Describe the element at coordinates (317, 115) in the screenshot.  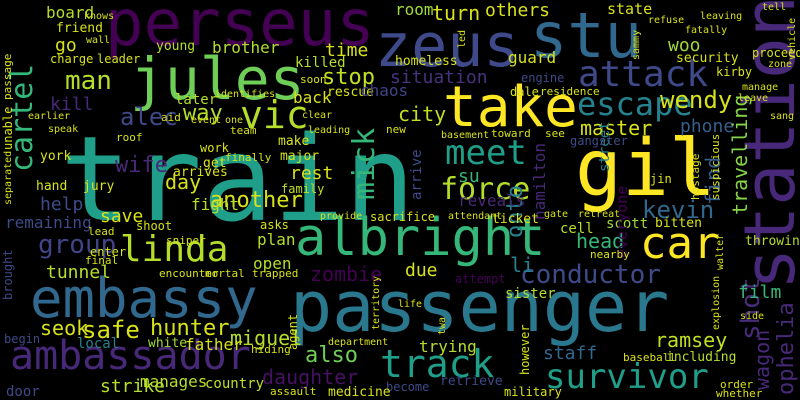
I see `word-clear: clear` at that location.